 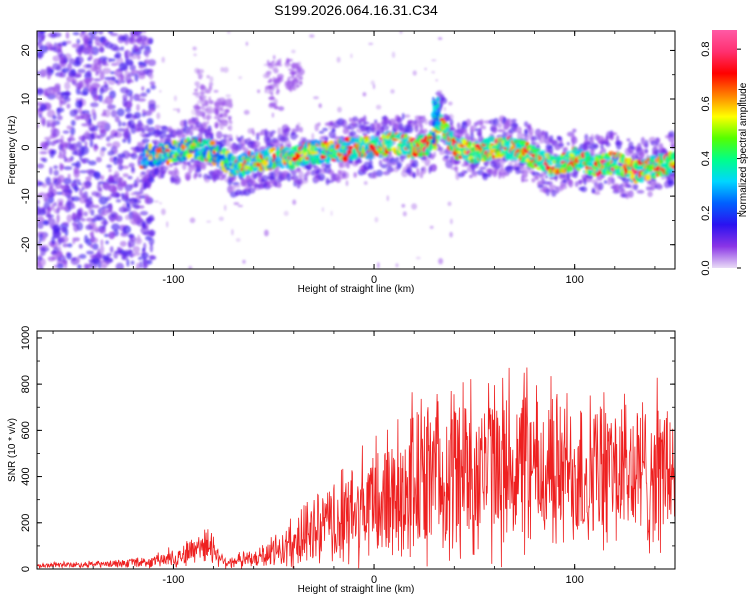 What do you see at coordinates (26, 338) in the screenshot?
I see `y-tick-label: 1000` at bounding box center [26, 338].